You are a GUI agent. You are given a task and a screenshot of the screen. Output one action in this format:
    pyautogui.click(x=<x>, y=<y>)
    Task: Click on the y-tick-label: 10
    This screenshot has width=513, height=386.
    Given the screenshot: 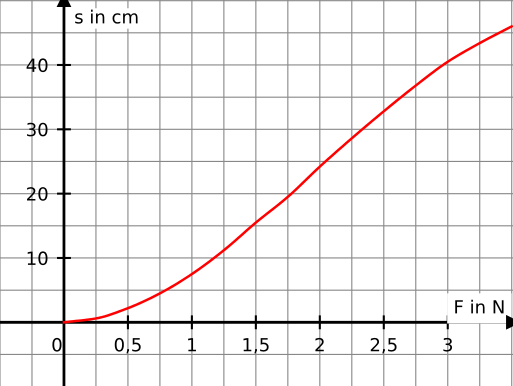 What is the action you would take?
    pyautogui.click(x=38, y=258)
    